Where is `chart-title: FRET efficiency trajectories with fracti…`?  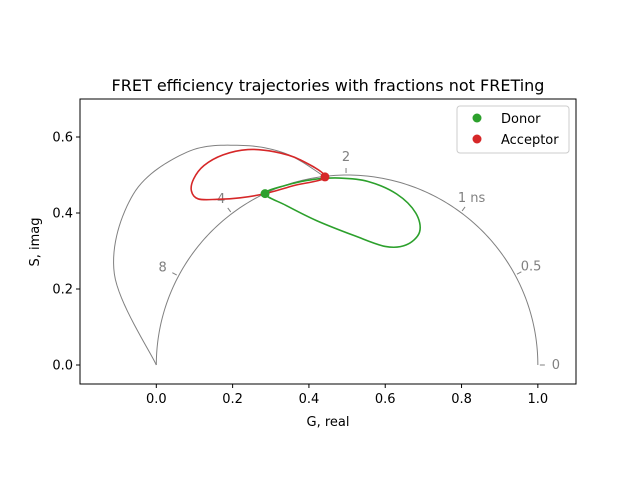
chart-title: FRET efficiency trajectories with fracti… is located at coordinates (328, 85).